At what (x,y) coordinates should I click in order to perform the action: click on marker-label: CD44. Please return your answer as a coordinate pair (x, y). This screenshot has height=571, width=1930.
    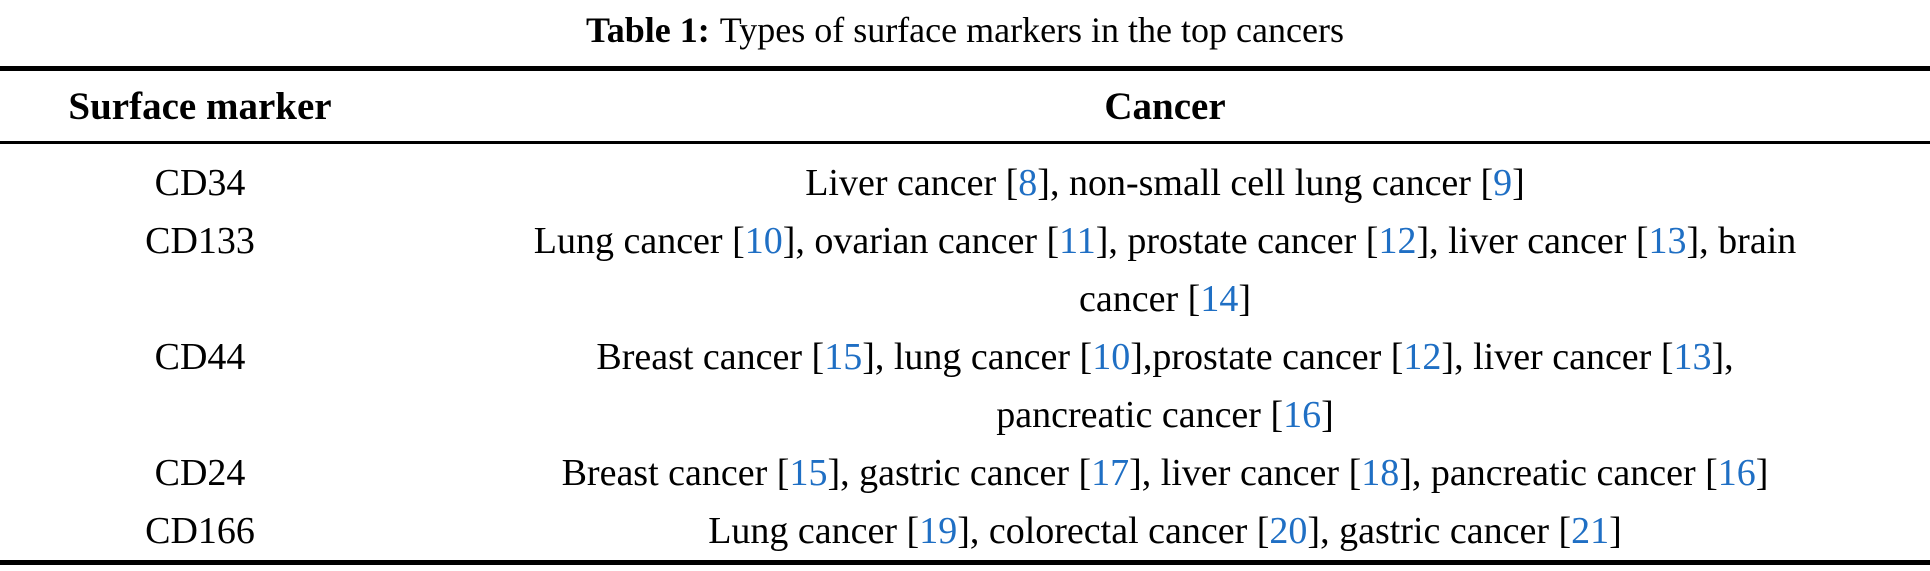
    Looking at the image, I should click on (200, 357).